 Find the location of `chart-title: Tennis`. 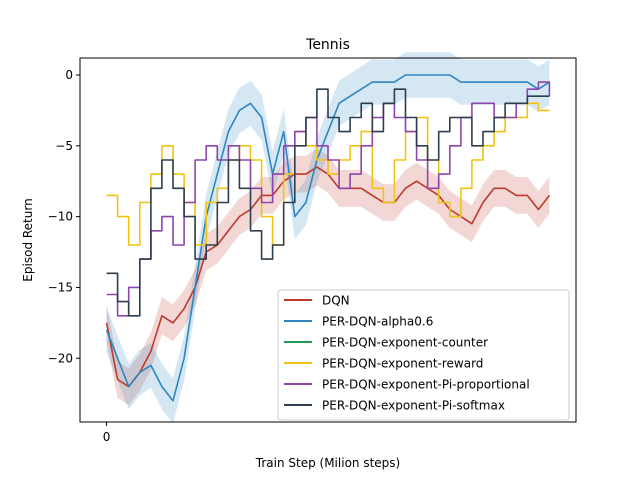

chart-title: Tennis is located at coordinates (327, 45).